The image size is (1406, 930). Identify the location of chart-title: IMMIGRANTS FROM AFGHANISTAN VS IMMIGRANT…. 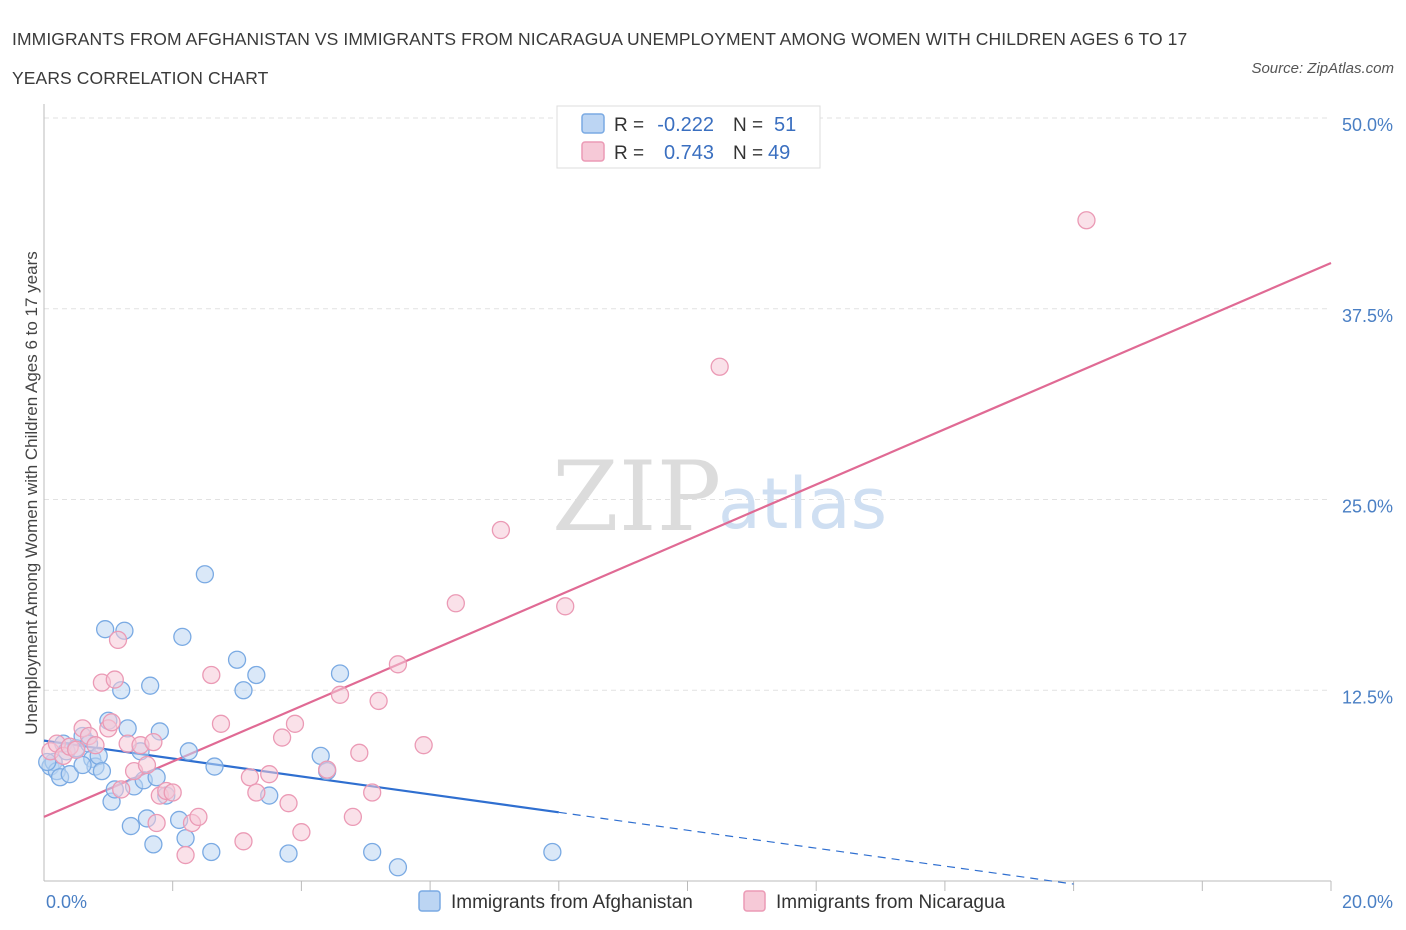
(600, 58).